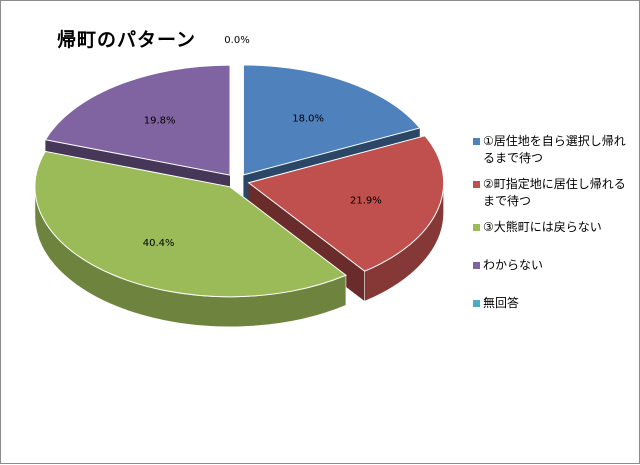  I want to click on legend-label-2: ②町指定地に居住し帰れるまで待つ, so click(554, 192).